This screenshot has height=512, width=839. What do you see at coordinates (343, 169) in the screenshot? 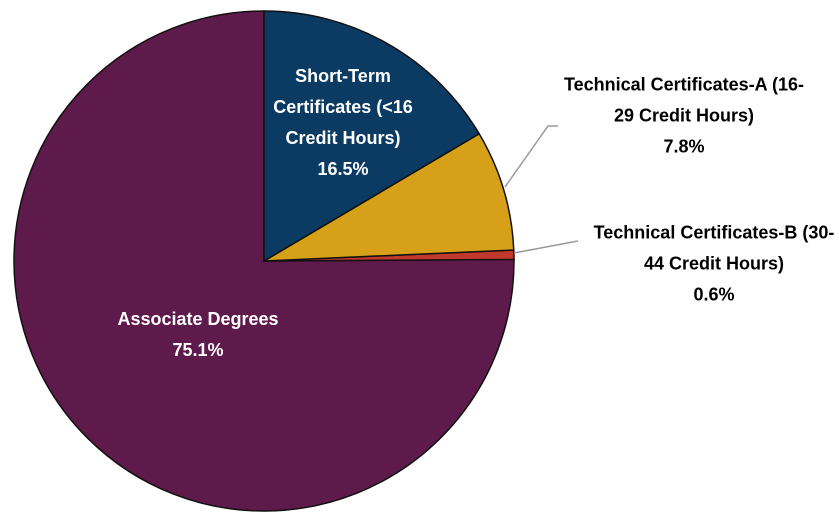
I see `value-label: 16.5%` at bounding box center [343, 169].